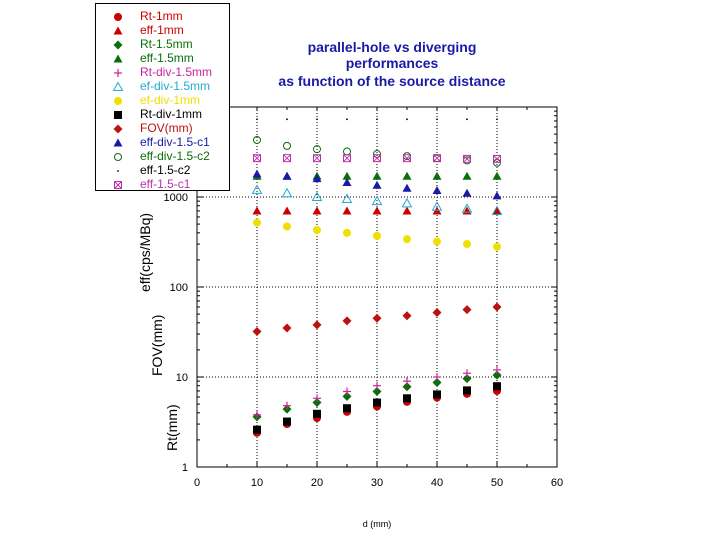 The image size is (720, 540). I want to click on legend-marker-rt-1-5mm, so click(118, 45).